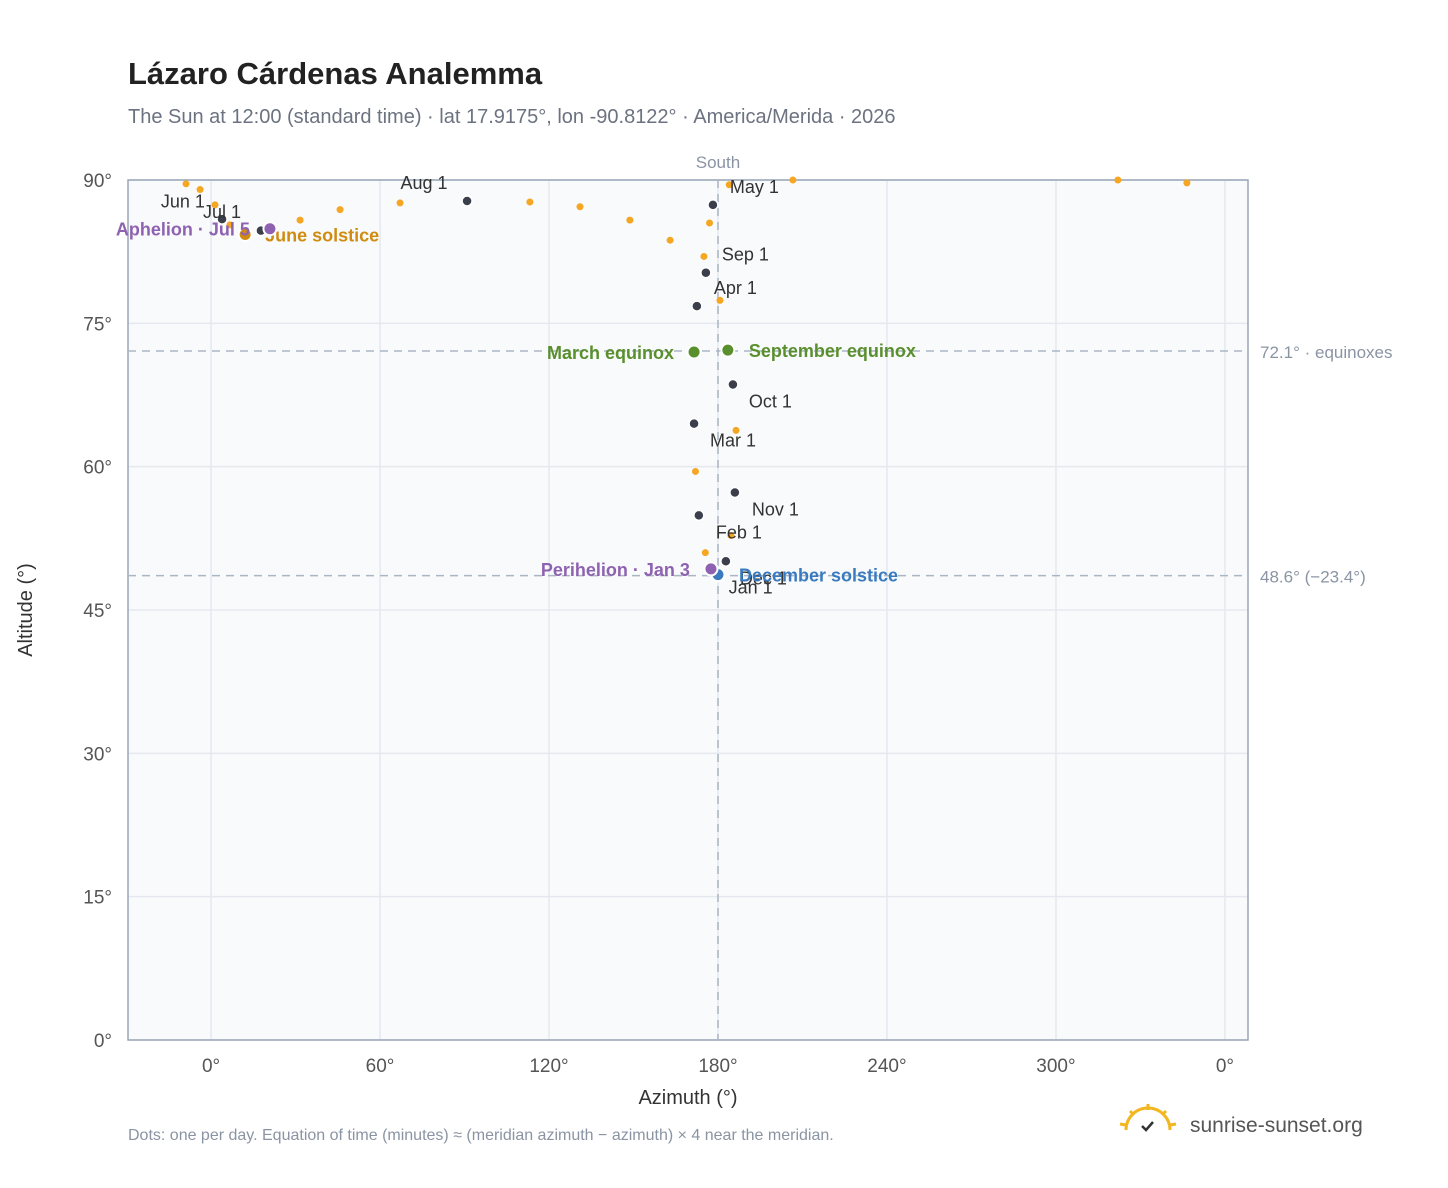  What do you see at coordinates (754, 187) in the screenshot?
I see `month-label: May 1` at bounding box center [754, 187].